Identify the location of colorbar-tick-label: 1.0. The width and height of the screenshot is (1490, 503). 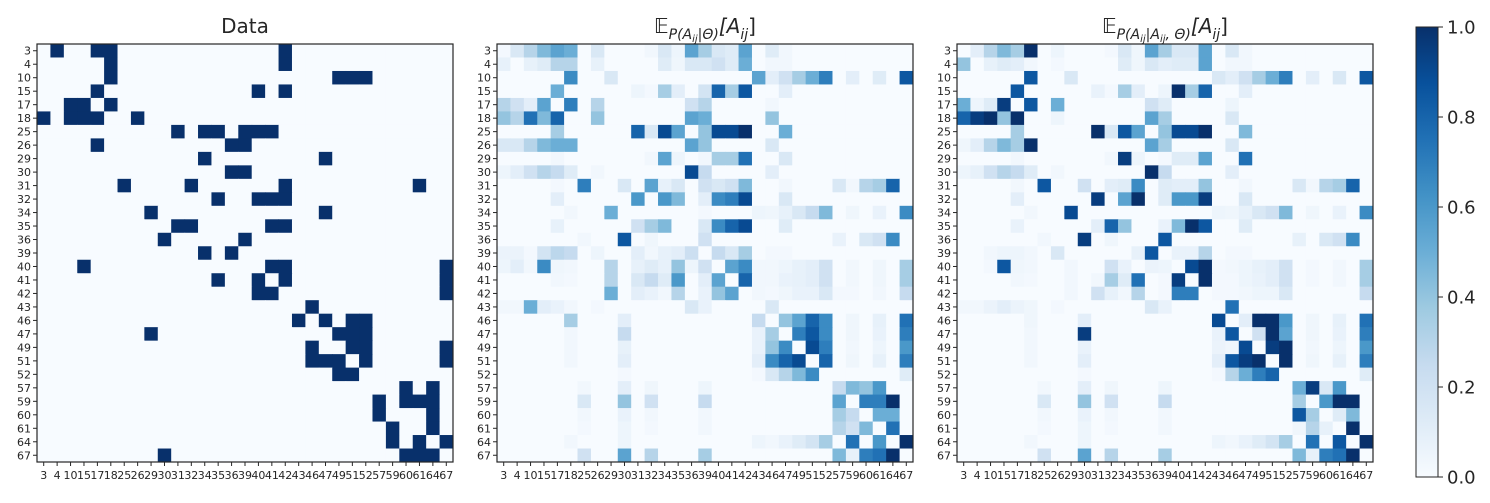
(1461, 28).